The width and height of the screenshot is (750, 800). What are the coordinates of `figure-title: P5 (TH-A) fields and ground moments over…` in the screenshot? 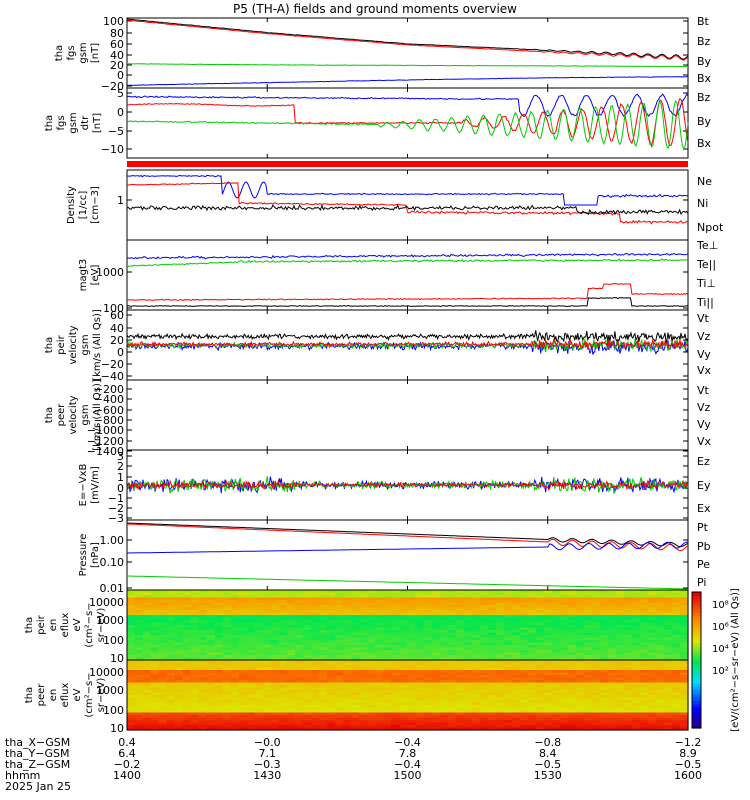 It's located at (375, 9).